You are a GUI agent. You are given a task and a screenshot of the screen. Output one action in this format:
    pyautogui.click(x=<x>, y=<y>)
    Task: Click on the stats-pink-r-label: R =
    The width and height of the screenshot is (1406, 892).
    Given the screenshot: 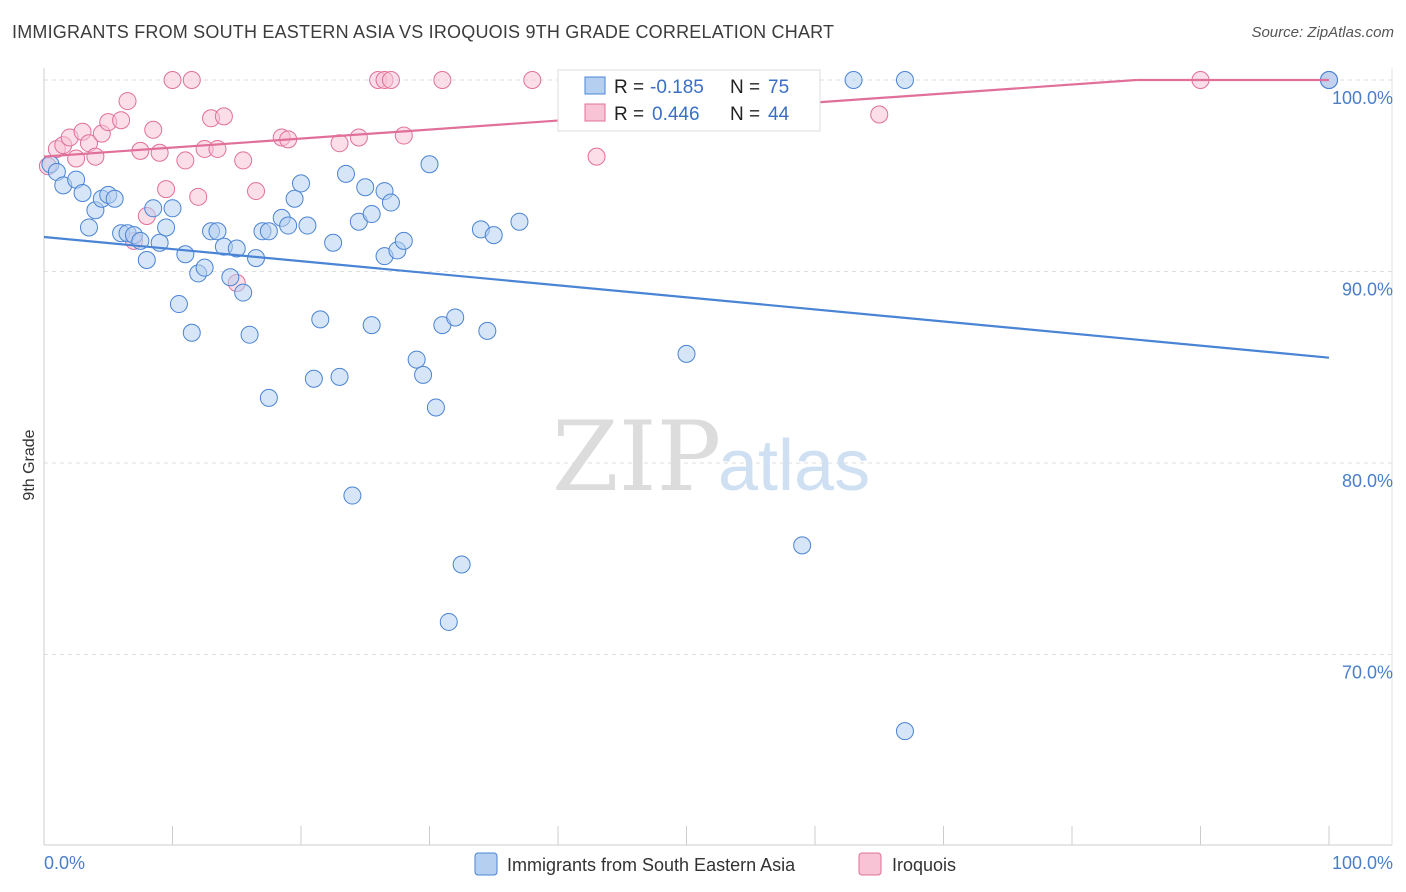 What is the action you would take?
    pyautogui.click(x=629, y=114)
    